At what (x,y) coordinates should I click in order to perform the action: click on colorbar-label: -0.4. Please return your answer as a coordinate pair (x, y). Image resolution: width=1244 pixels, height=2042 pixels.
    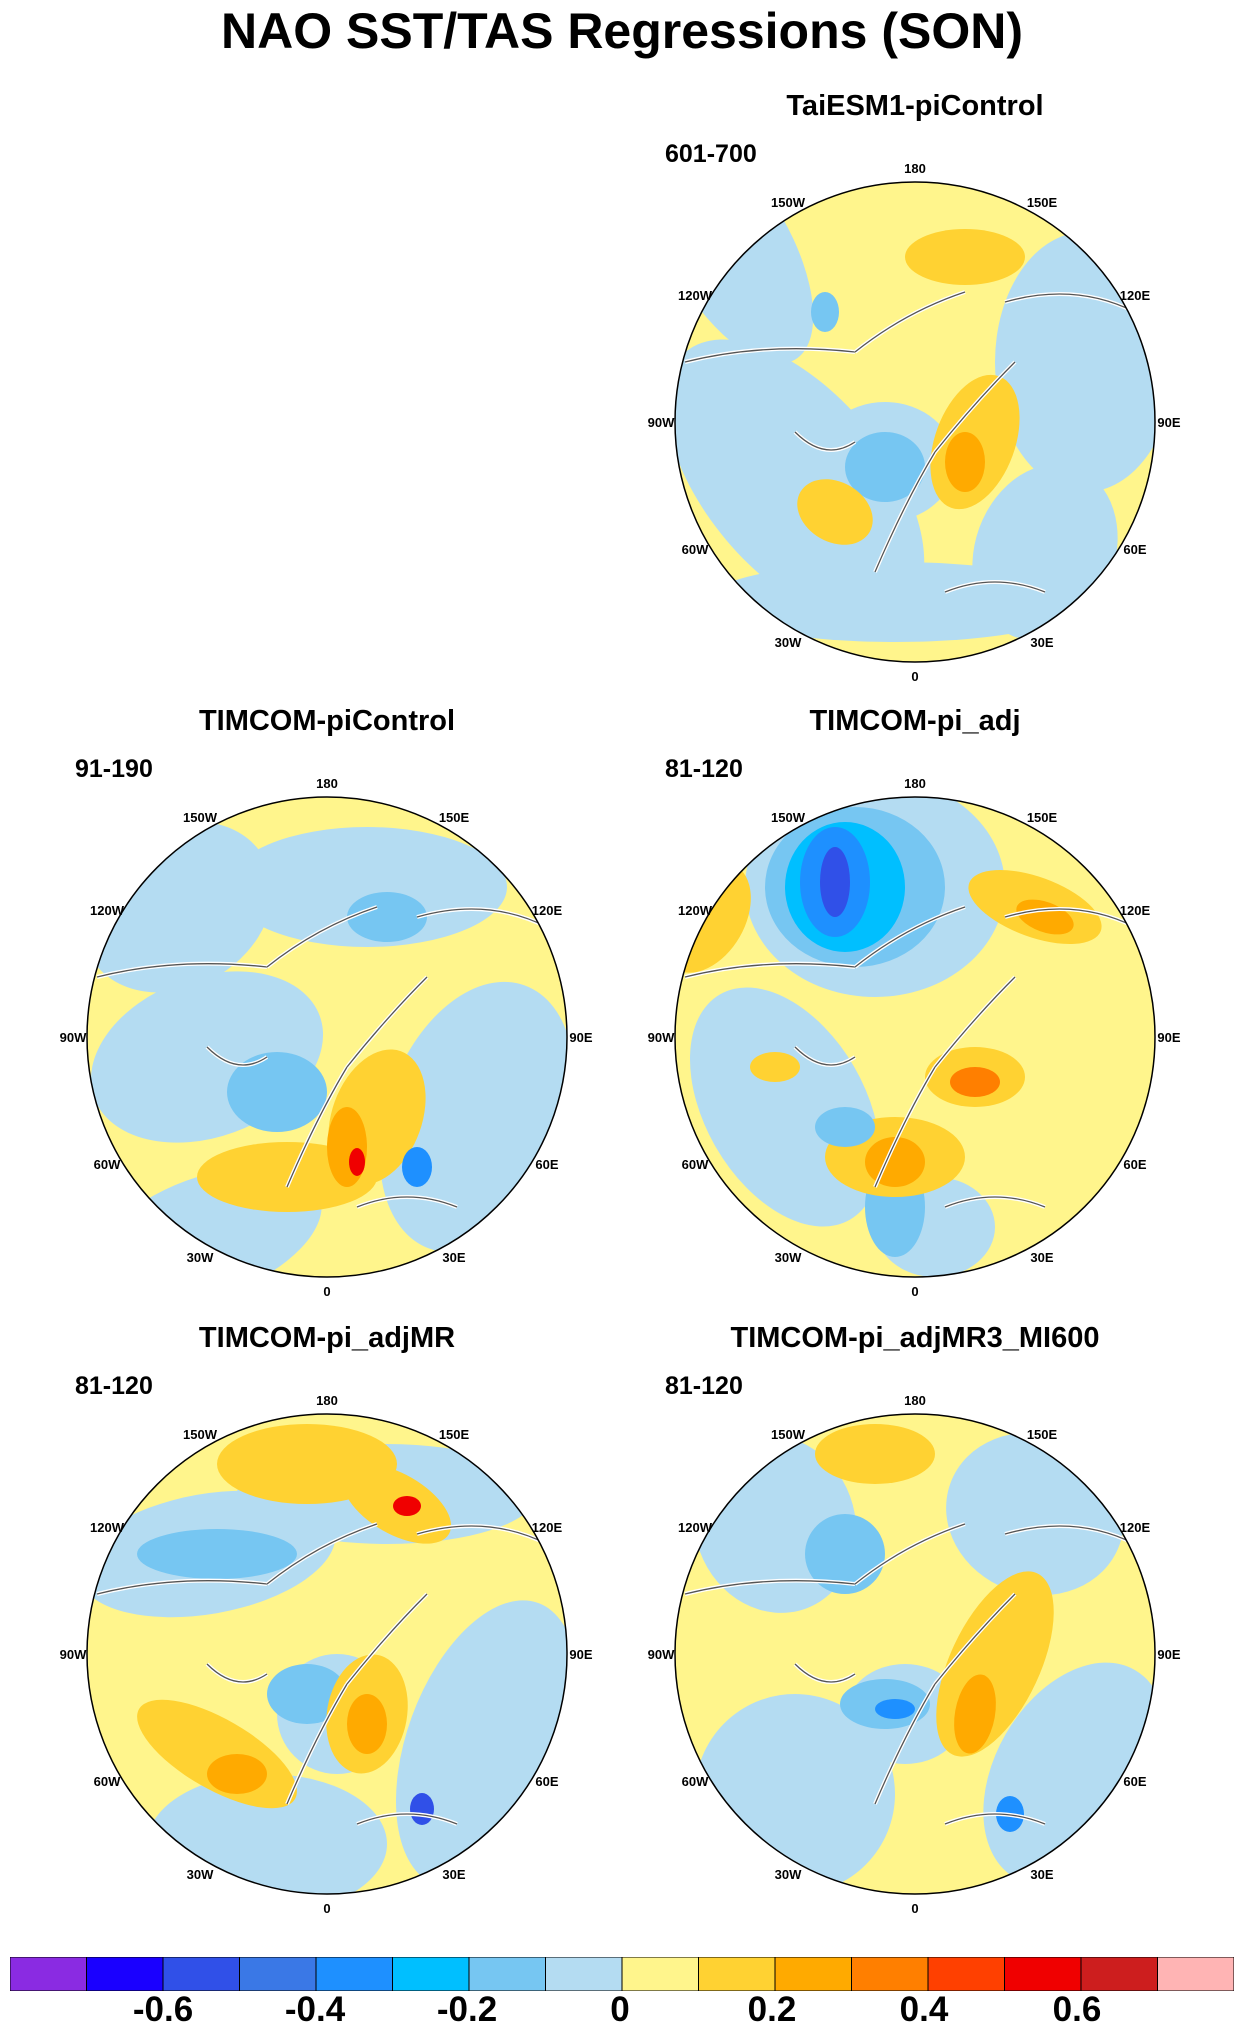
    Looking at the image, I should click on (315, 2009).